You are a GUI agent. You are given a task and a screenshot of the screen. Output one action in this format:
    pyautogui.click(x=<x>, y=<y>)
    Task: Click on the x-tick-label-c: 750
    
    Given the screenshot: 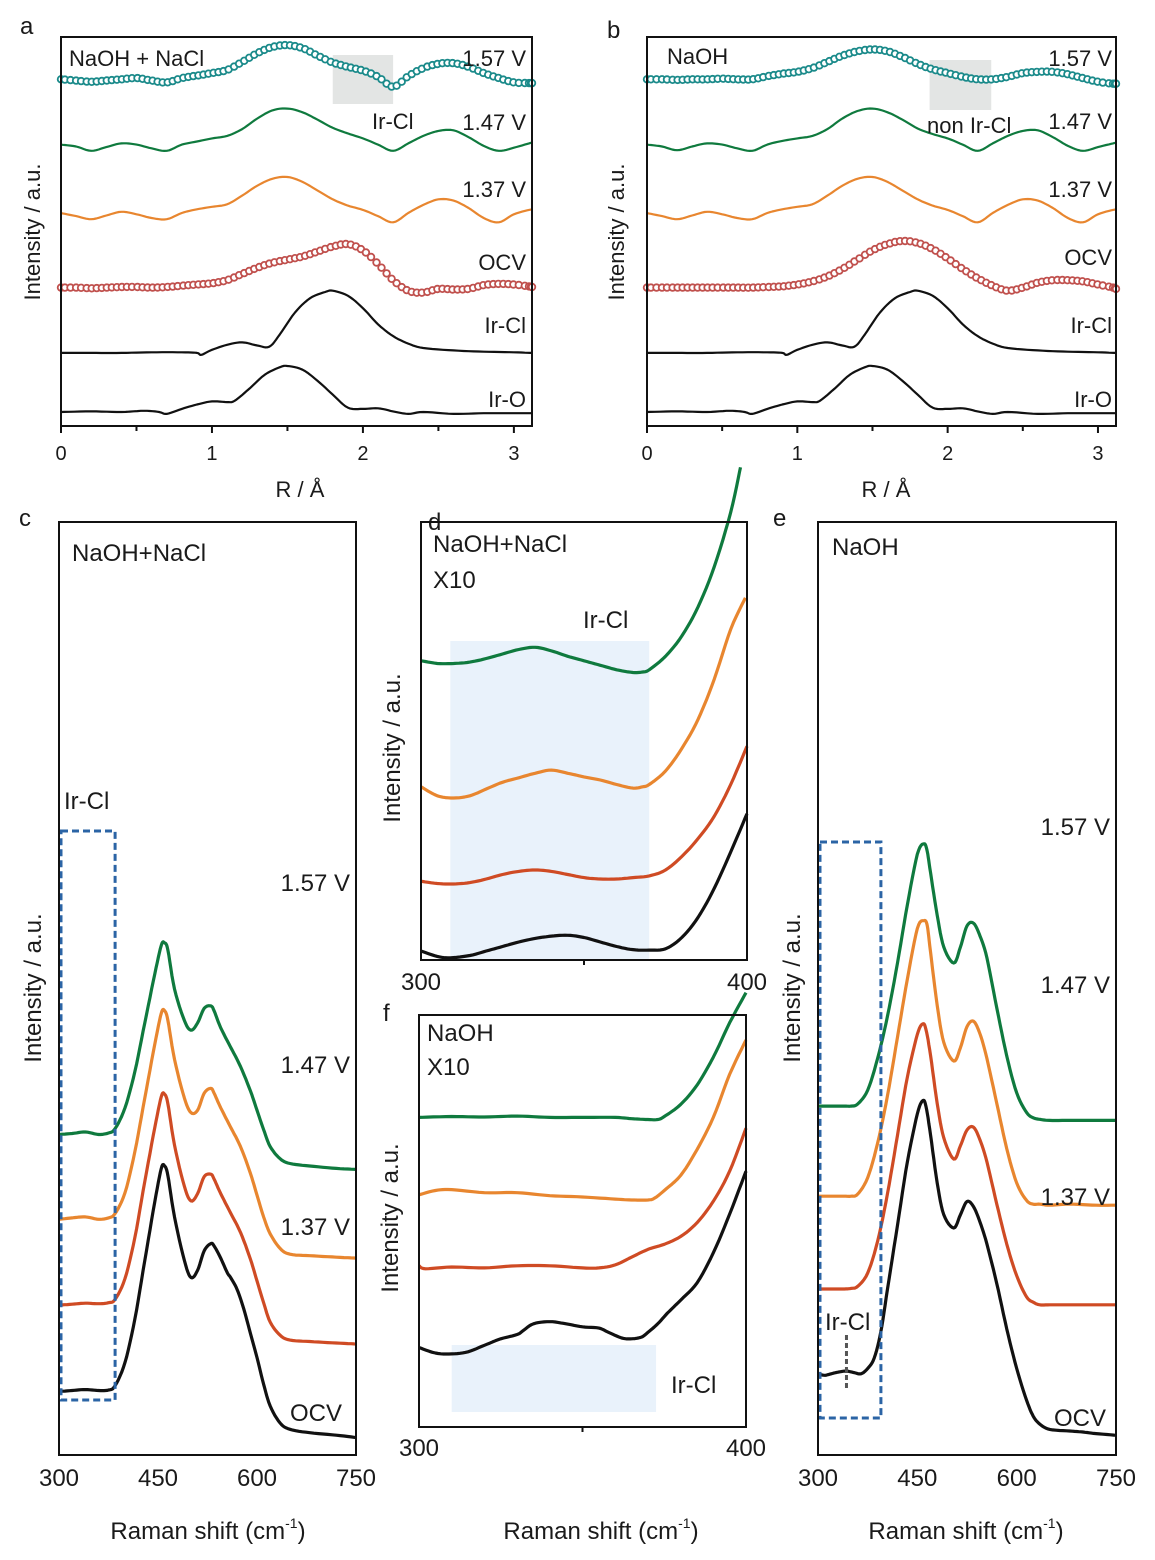 What is the action you would take?
    pyautogui.click(x=356, y=1478)
    